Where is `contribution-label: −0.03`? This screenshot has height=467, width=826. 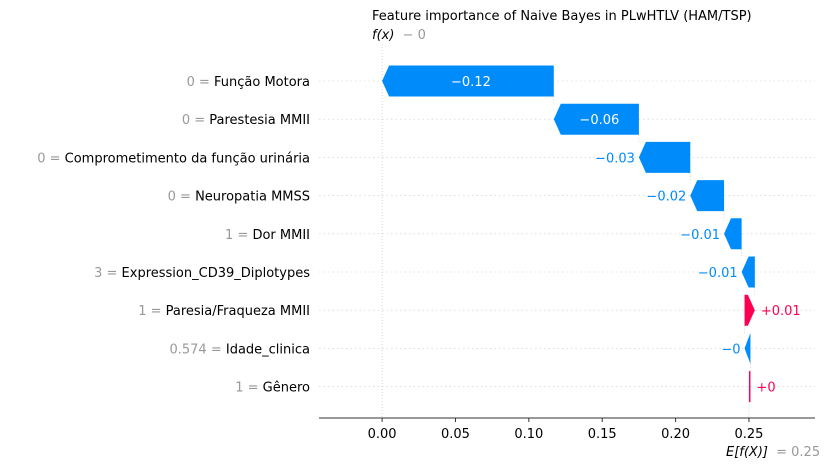 contribution-label: −0.03 is located at coordinates (615, 158).